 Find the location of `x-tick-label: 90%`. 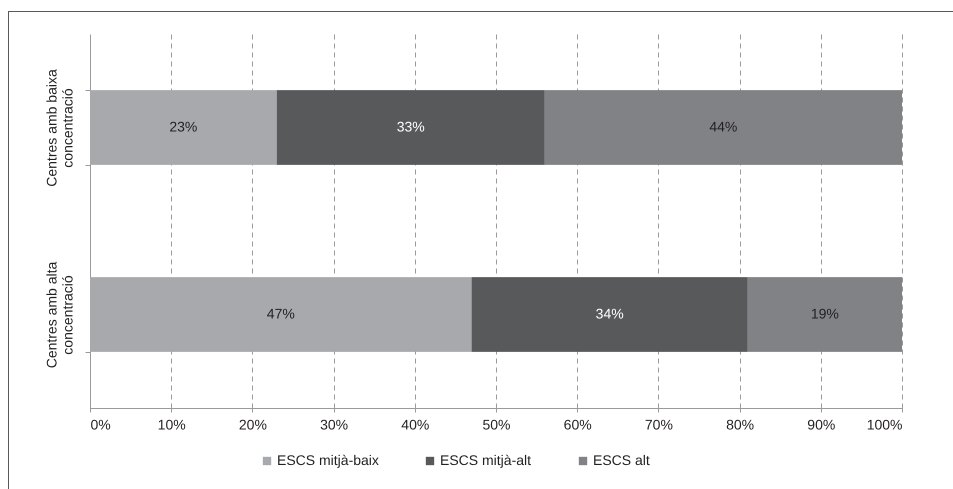

x-tick-label: 90% is located at coordinates (821, 424).